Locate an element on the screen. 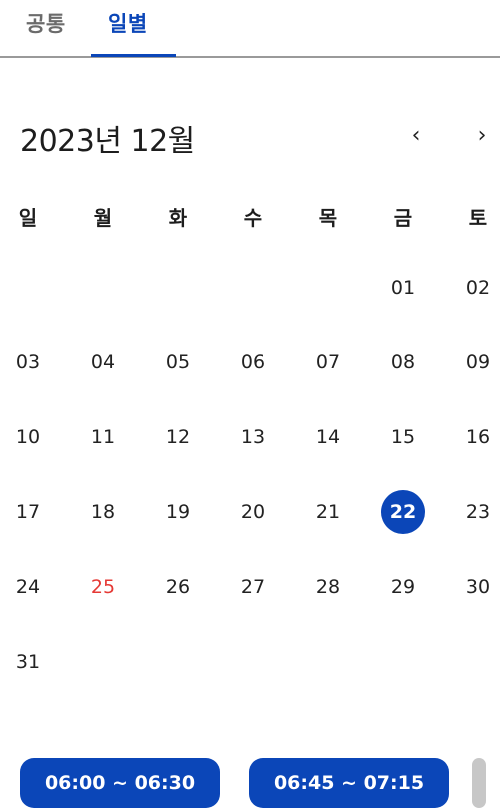 This screenshot has height=808, width=500. calendar-day: 11 is located at coordinates (103, 437).